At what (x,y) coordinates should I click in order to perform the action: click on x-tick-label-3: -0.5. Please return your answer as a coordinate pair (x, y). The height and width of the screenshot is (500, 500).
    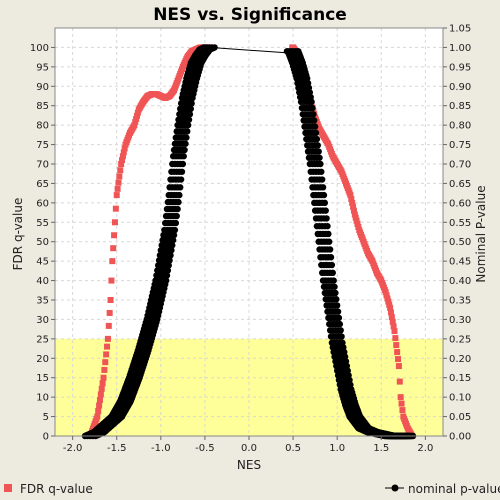
    Looking at the image, I should click on (205, 448).